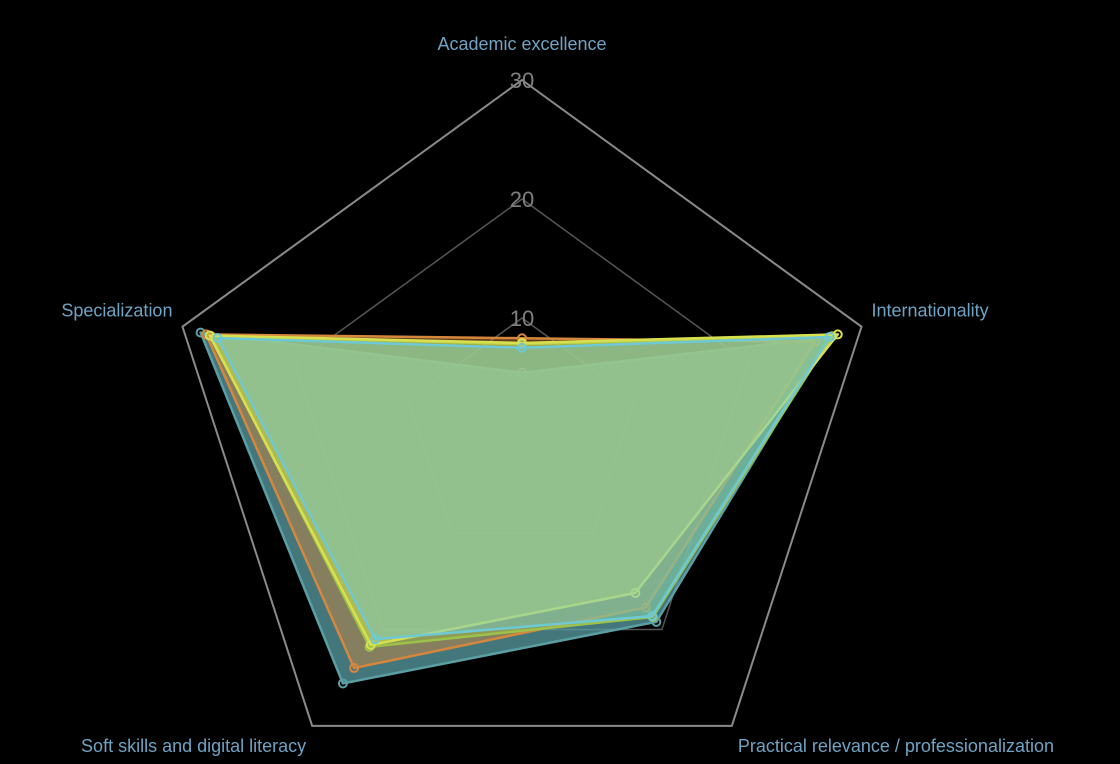 The width and height of the screenshot is (1120, 764). What do you see at coordinates (116, 311) in the screenshot?
I see `axis-label-5: Specialization` at bounding box center [116, 311].